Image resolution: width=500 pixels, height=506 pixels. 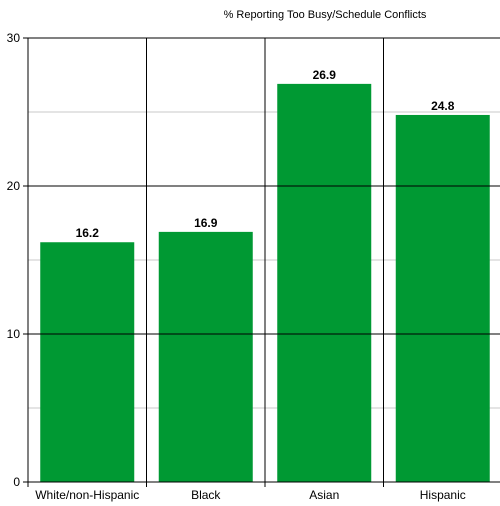 I want to click on data-label-0: 16.2, so click(x=88, y=233).